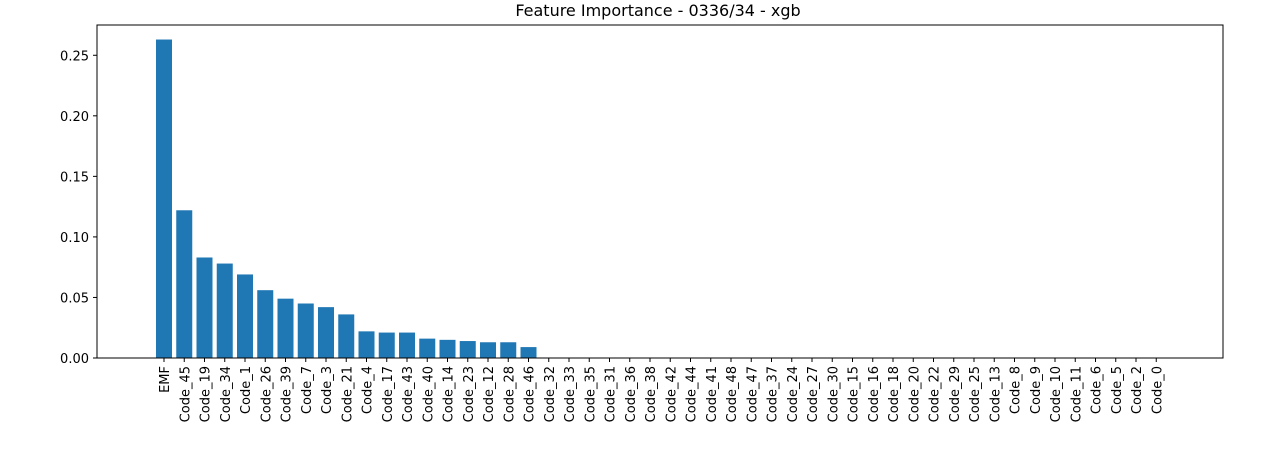  I want to click on x-tick-label: Code_10, so click(1056, 394).